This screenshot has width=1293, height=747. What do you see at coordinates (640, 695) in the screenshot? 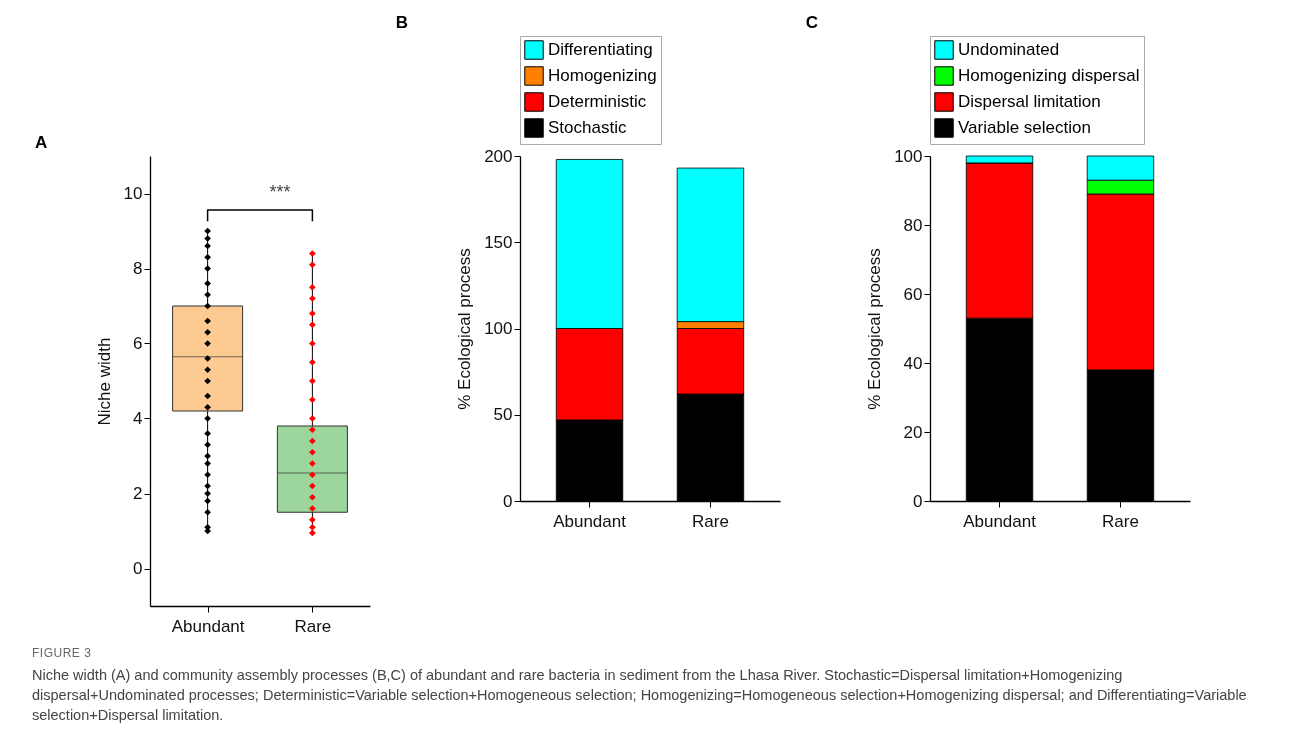
I see `text: Niche width (A) and community assembly processes (B,C) of abundant and rare bacteria in sediment from the Lhasa River. Stochastic=Dispersal limitation+Homogenizing dispersal+Undominated processes; Deterministic=Variable selection+Homogeneous selection; Homogenizing=Homogeneous selection+Homogenizing dispersal; and Differentiating=Variable selection+Dispersal limitation.` at bounding box center [640, 695].